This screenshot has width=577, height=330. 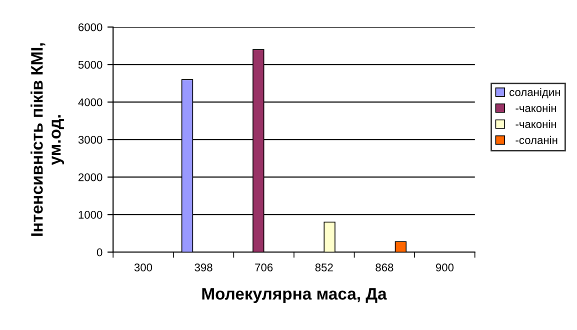 What do you see at coordinates (143, 268) in the screenshot?
I see `x-tick-label: 300` at bounding box center [143, 268].